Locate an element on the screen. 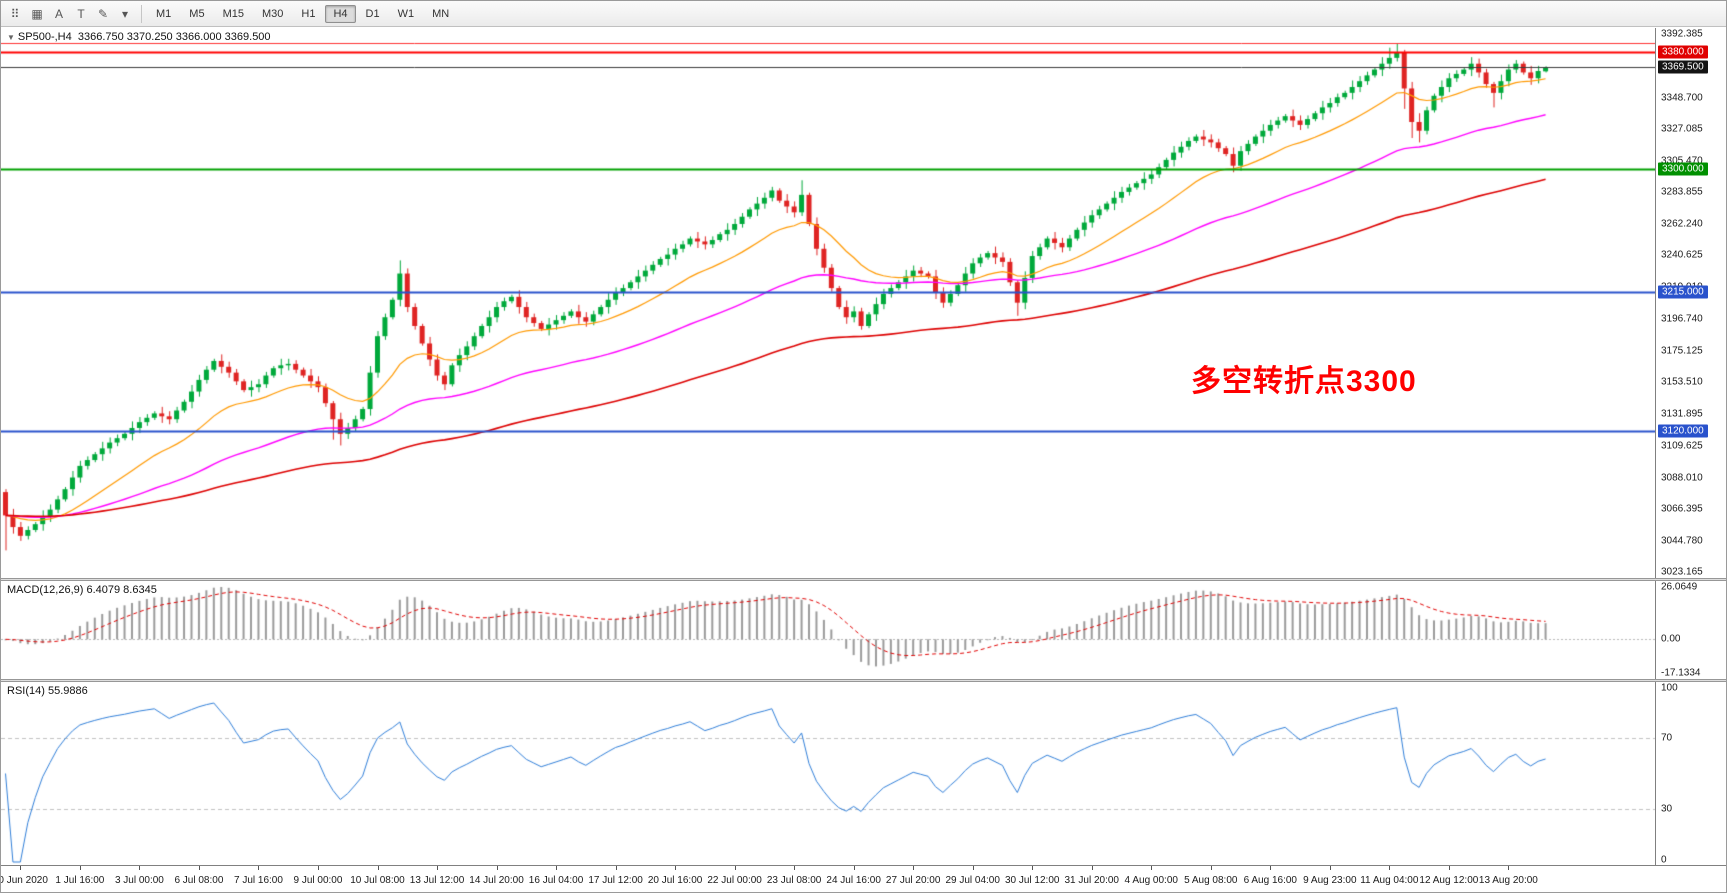 The height and width of the screenshot is (893, 1727). macd-tick-label: 0.00 is located at coordinates (1671, 639).